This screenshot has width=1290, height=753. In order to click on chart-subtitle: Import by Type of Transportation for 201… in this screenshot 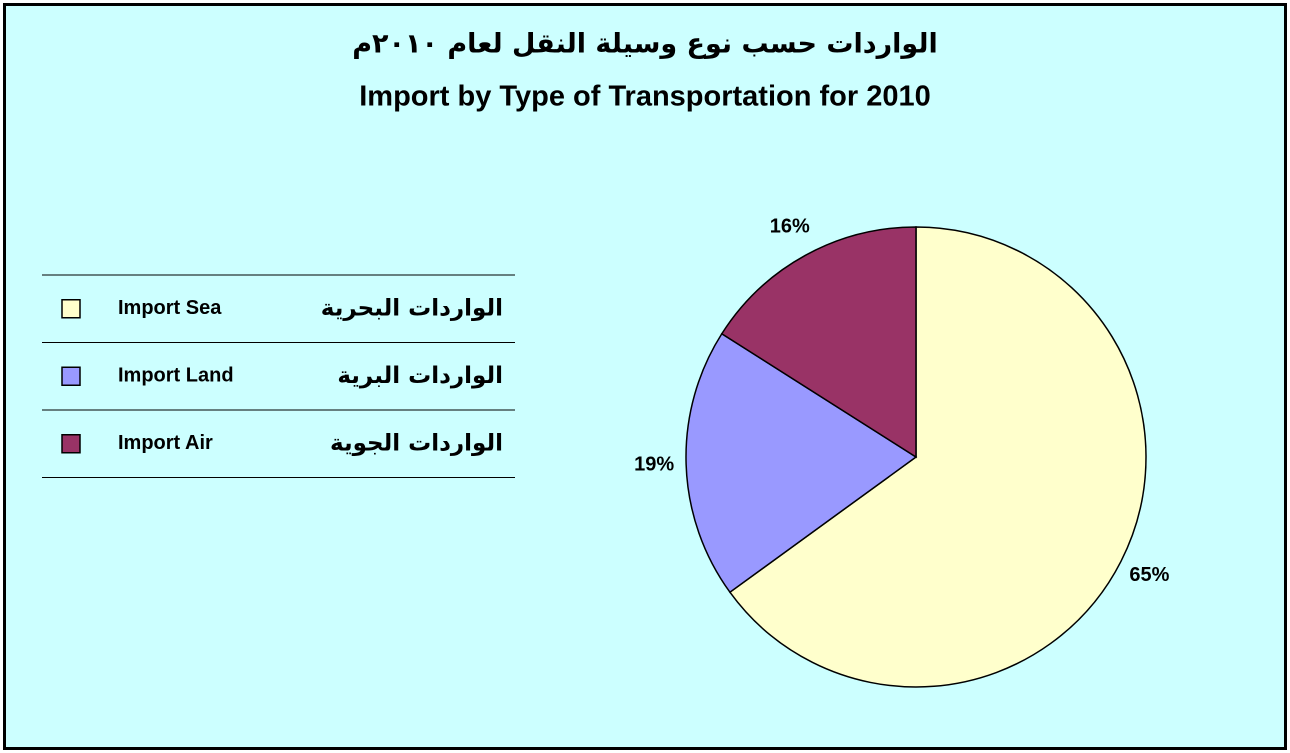, I will do `click(645, 97)`.